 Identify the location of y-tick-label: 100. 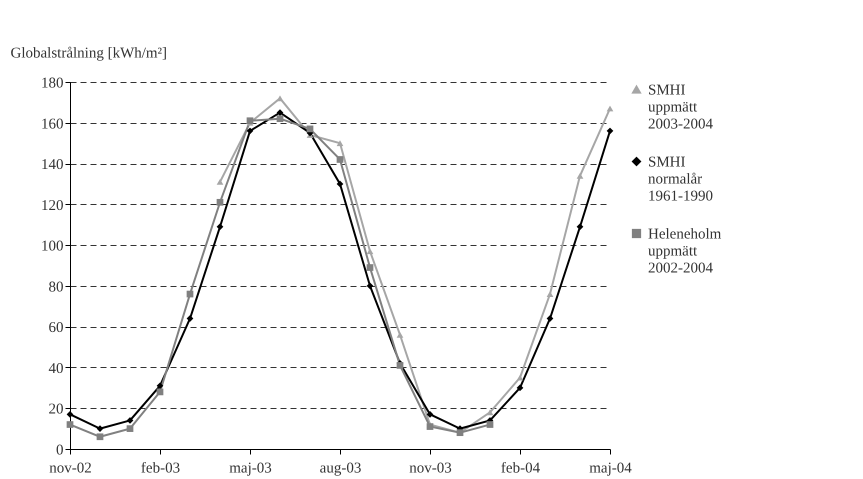
(52, 246).